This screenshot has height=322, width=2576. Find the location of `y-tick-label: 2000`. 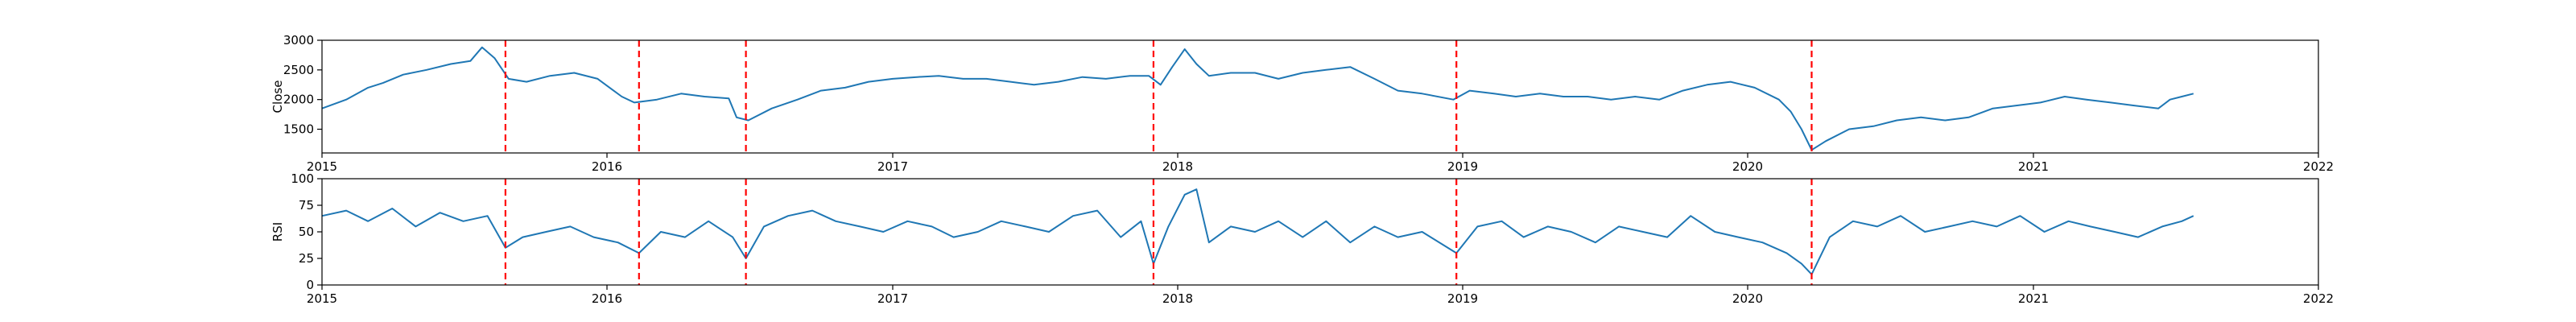

y-tick-label: 2000 is located at coordinates (298, 100).